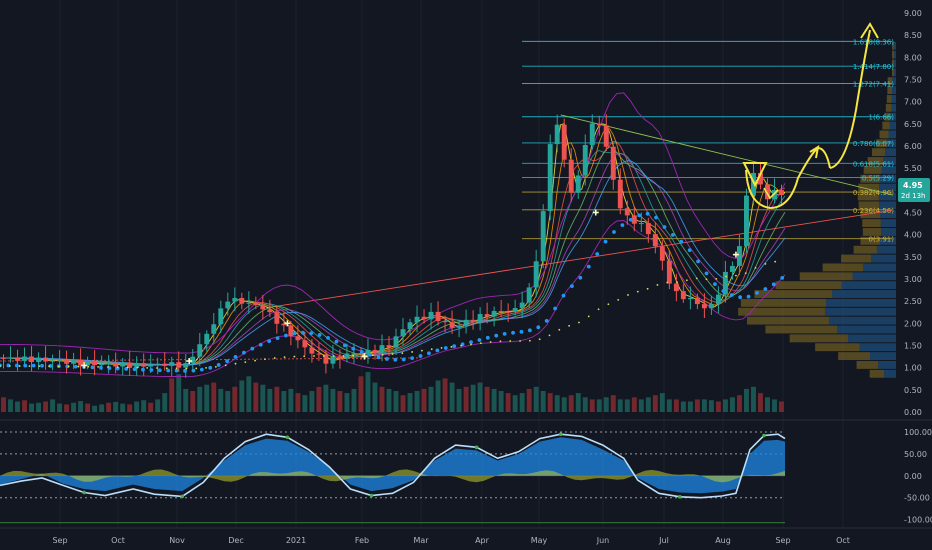 This screenshot has height=550, width=932. Describe the element at coordinates (913, 168) in the screenshot. I see `y-tick-label: 5.50` at that location.